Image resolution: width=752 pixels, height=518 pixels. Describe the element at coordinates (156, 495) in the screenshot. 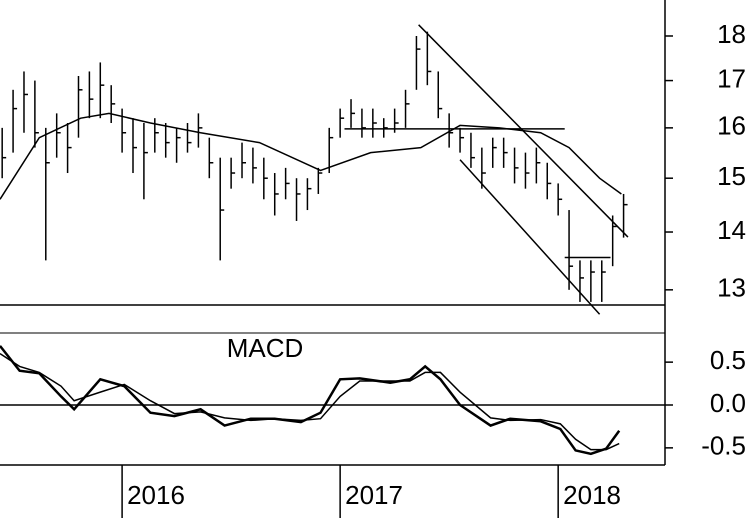

I see `x-tick-label: 2016` at that location.